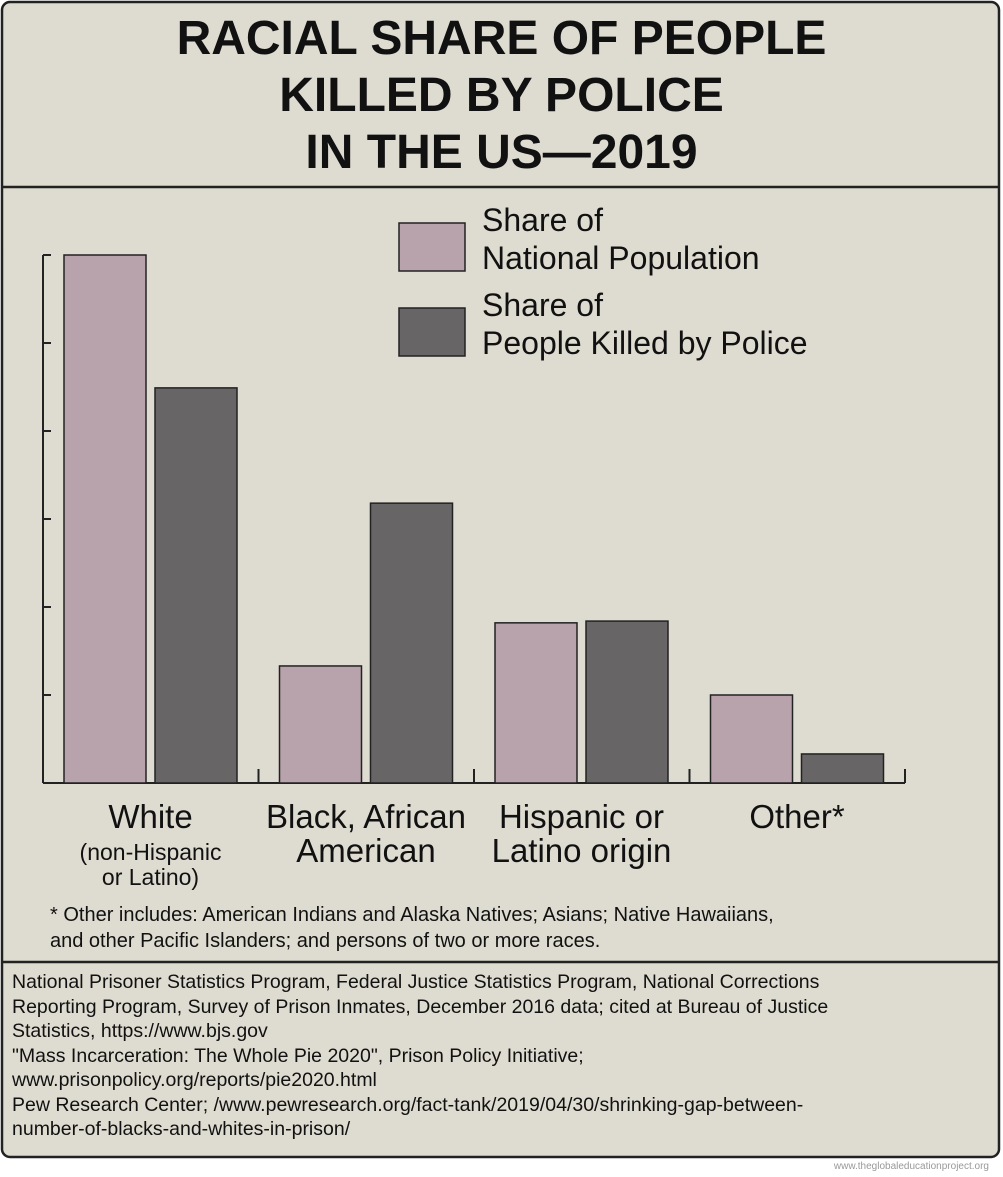 The width and height of the screenshot is (1003, 1177). I want to click on x-tick-label: Black, African American, so click(366, 833).